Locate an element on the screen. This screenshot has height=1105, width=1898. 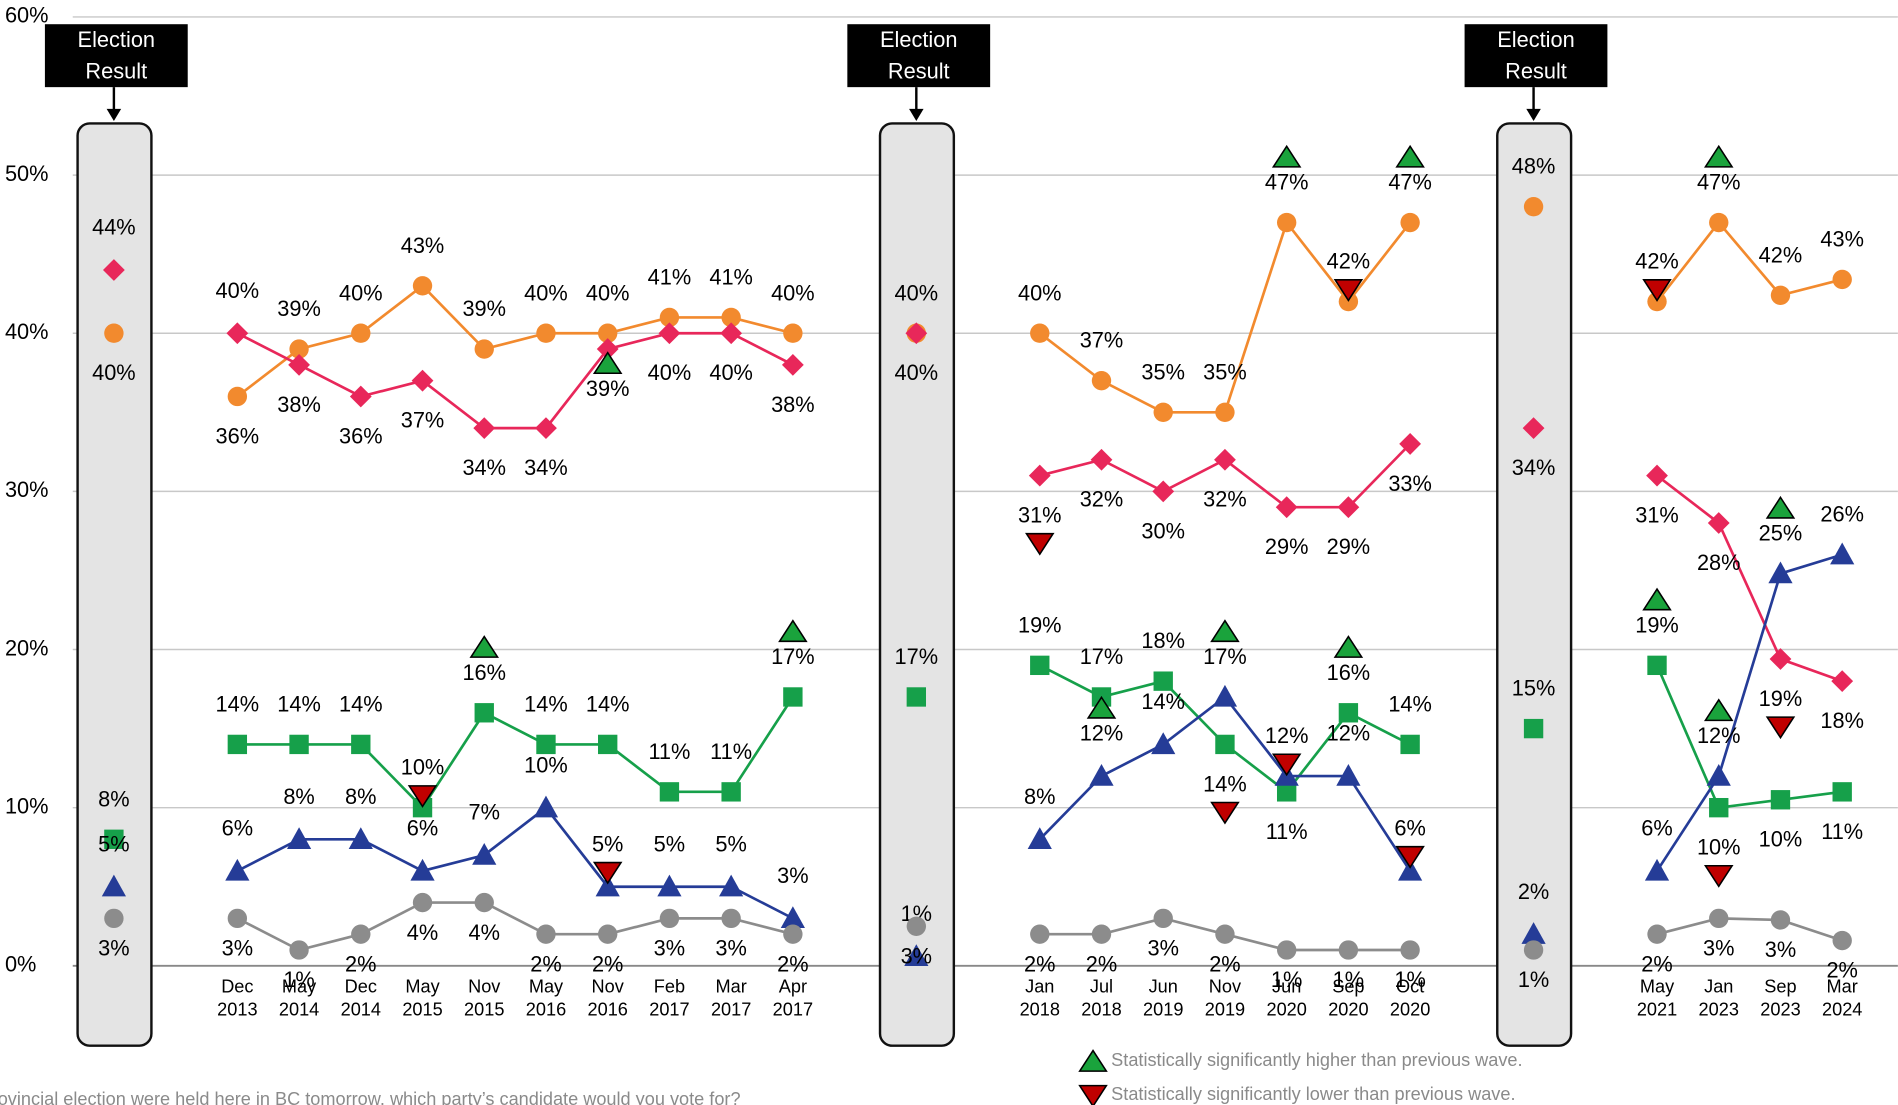
data-label: 4% is located at coordinates (422, 932).